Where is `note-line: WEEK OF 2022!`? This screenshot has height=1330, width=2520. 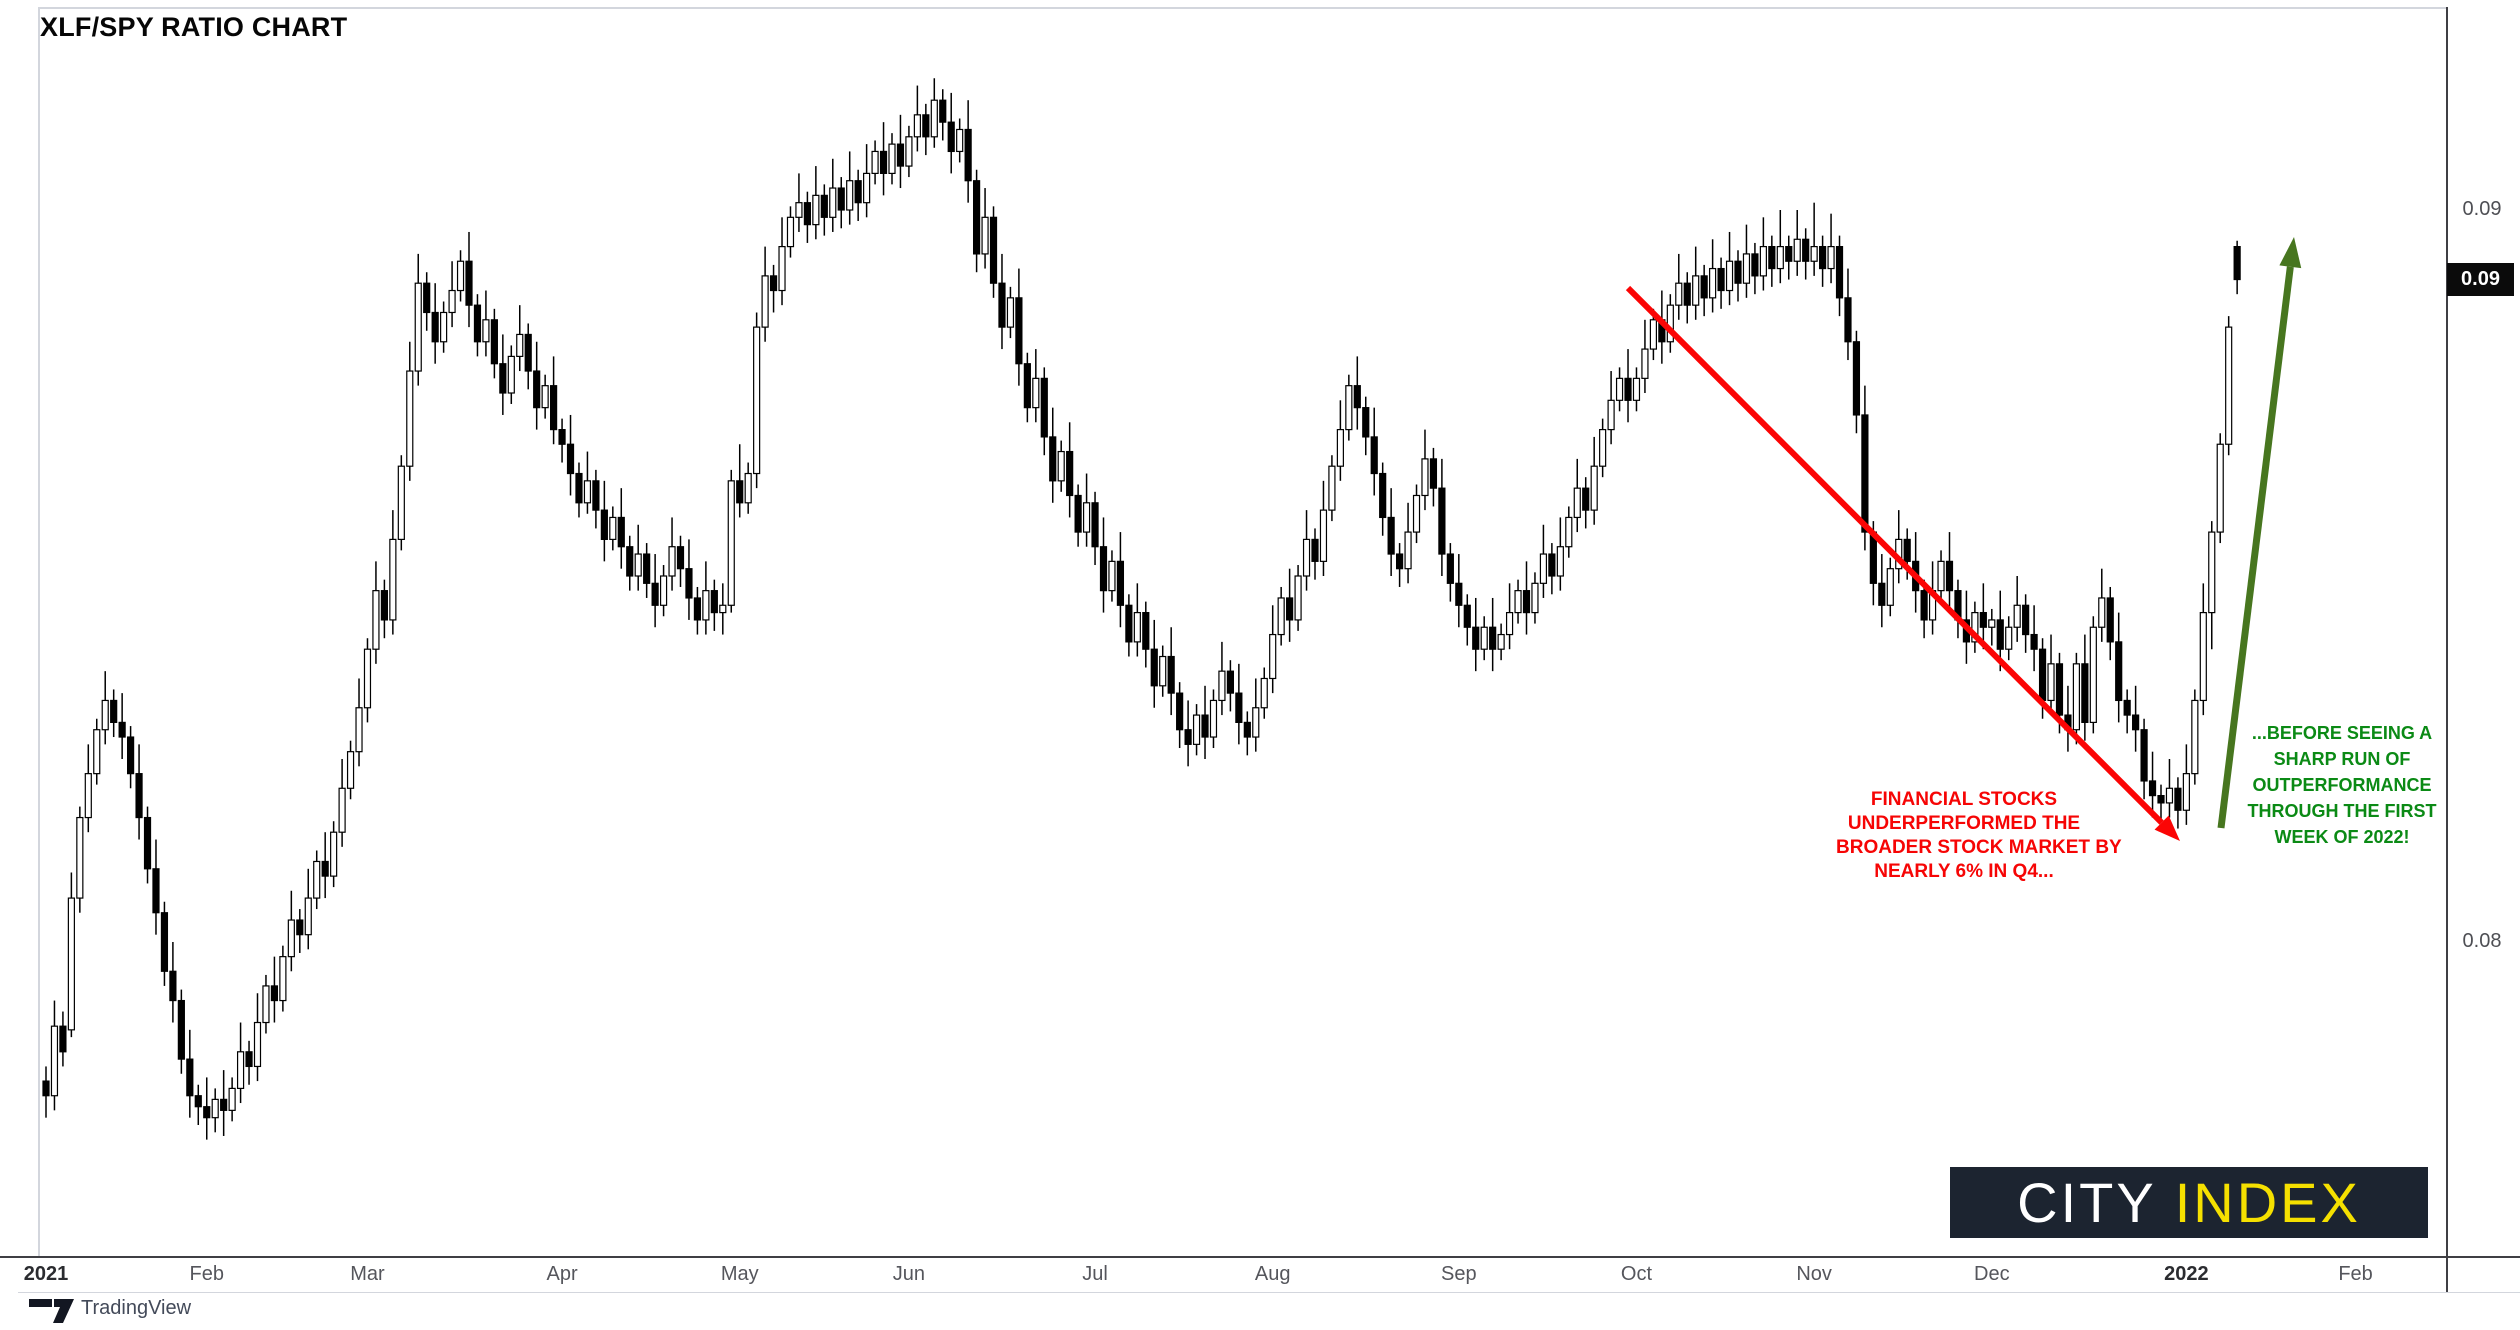 note-line: WEEK OF 2022! is located at coordinates (2342, 837).